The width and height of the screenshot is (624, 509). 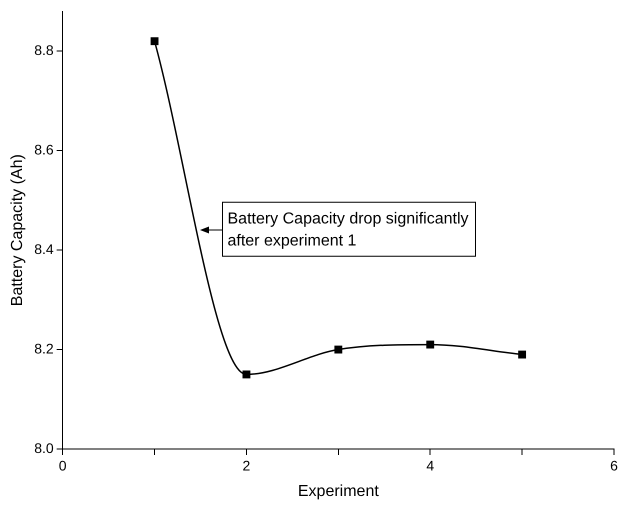 I want to click on x-tick-label: 4, so click(x=430, y=465).